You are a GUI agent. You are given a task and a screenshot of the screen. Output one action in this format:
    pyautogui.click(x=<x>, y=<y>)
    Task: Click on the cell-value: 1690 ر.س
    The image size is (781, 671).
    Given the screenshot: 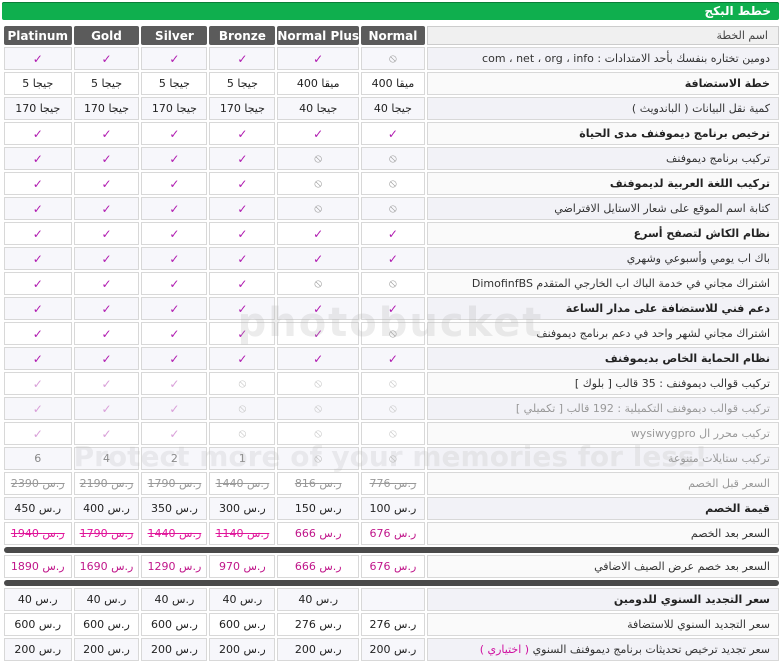 What is the action you would take?
    pyautogui.click(x=106, y=566)
    